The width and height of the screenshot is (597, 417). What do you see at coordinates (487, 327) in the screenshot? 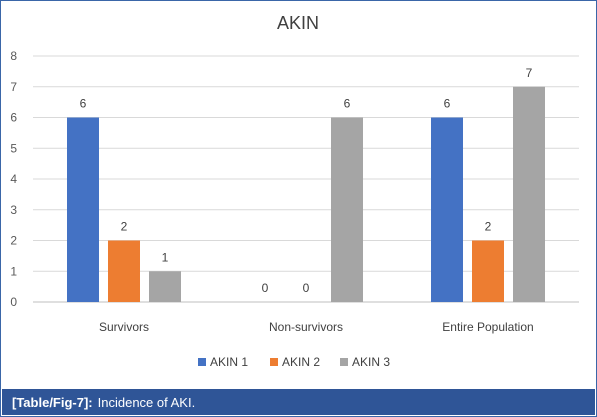
I see `x-category-label: Entire Population` at bounding box center [487, 327].